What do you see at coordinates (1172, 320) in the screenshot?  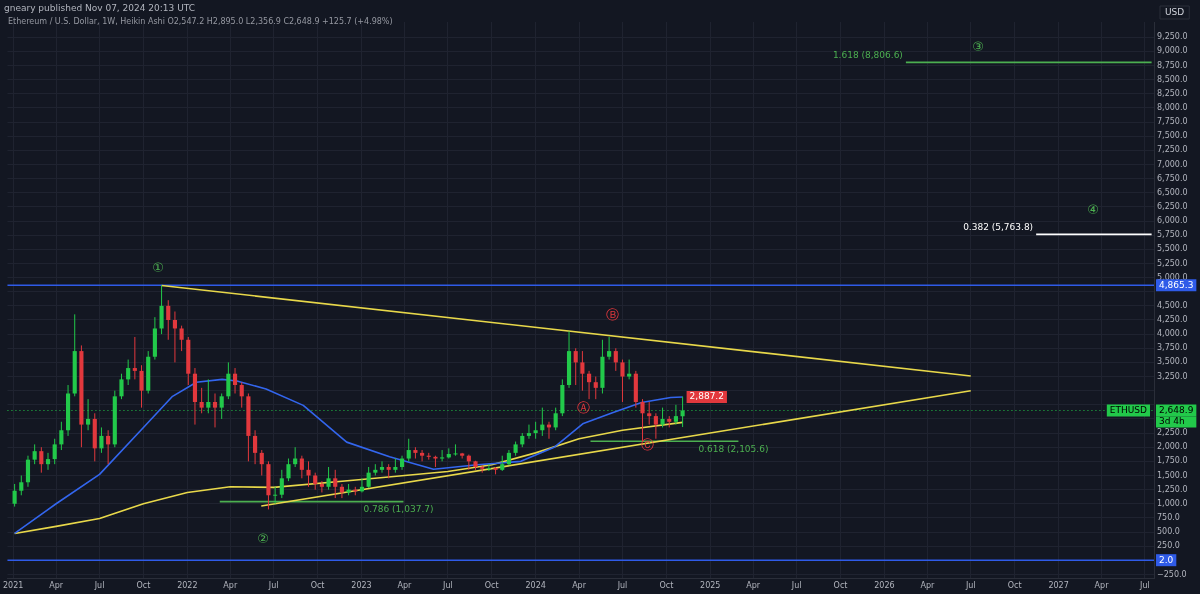 I see `y-tick-label: 4,250.0` at bounding box center [1172, 320].